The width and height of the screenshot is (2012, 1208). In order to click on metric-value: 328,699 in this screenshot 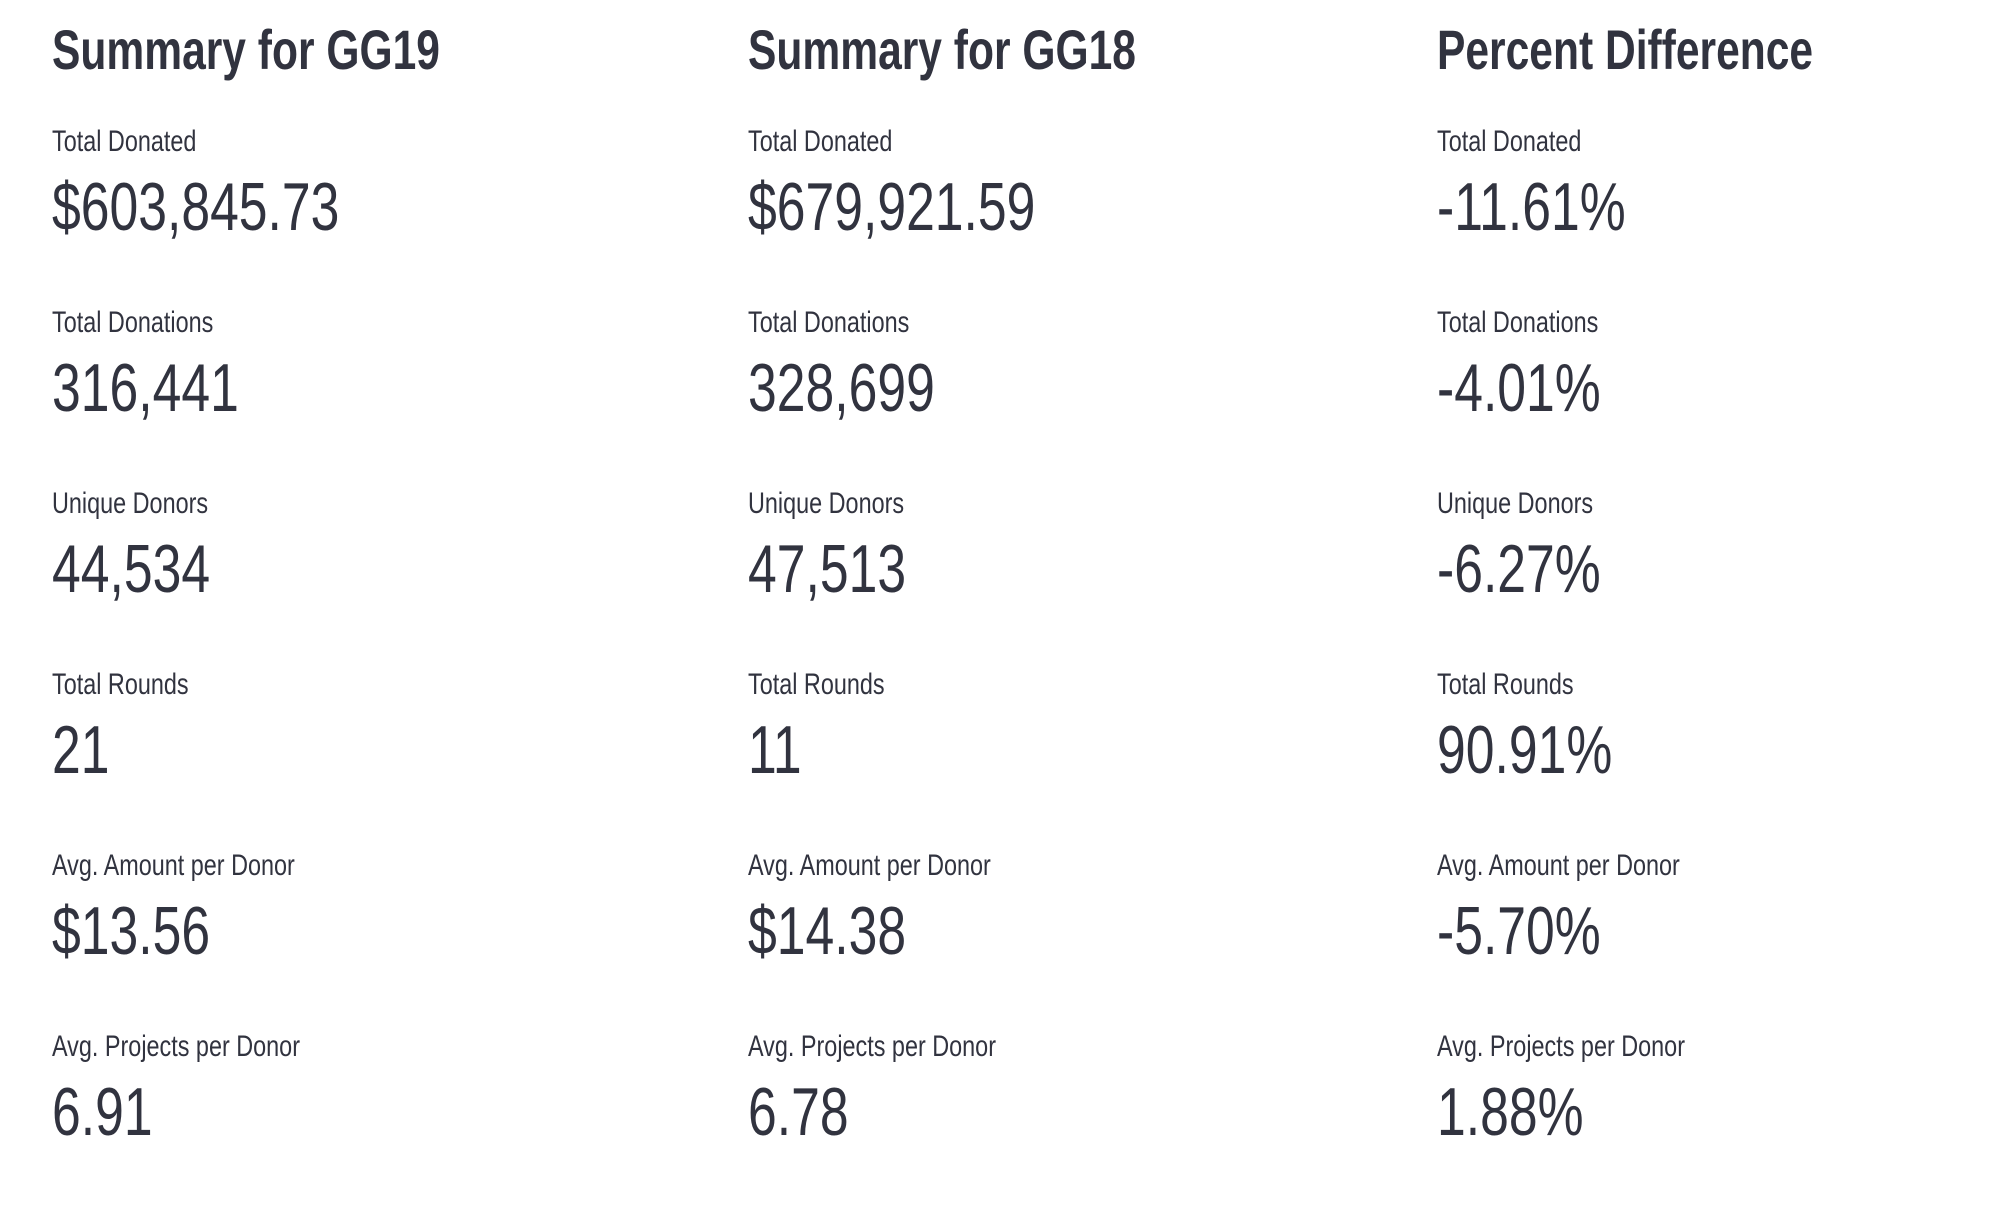, I will do `click(841, 388)`.